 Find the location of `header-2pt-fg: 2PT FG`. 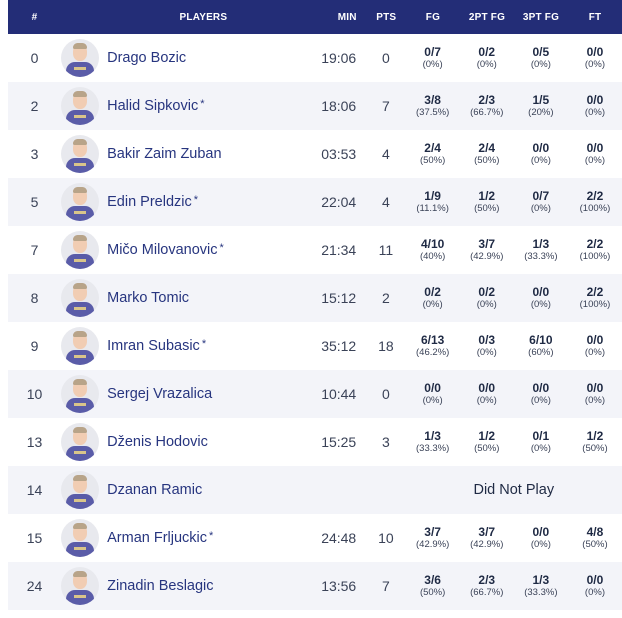

header-2pt-fg: 2PT FG is located at coordinates (487, 17).